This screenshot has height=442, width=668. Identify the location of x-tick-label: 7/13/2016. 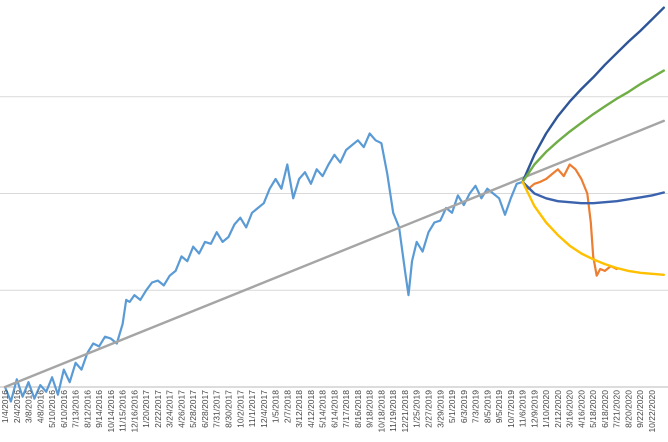
(76, 409).